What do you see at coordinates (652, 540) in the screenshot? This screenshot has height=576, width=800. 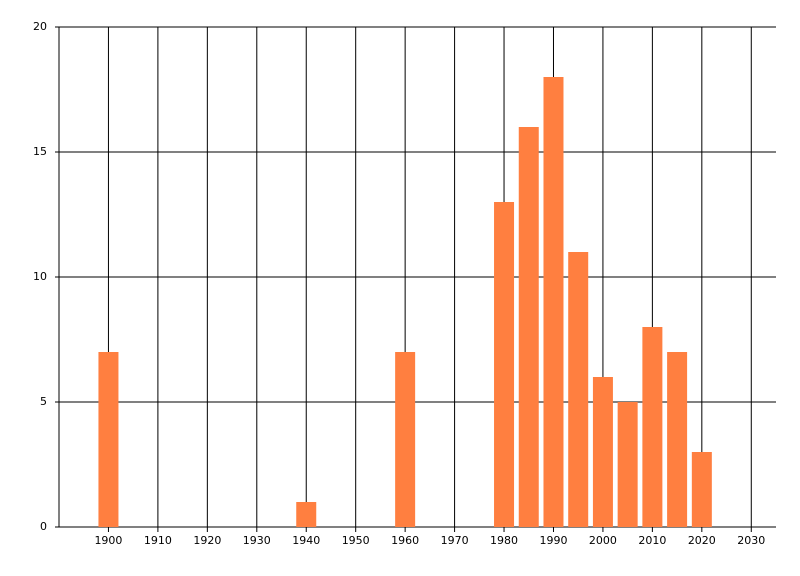 I see `x-tick-label: 2010` at bounding box center [652, 540].